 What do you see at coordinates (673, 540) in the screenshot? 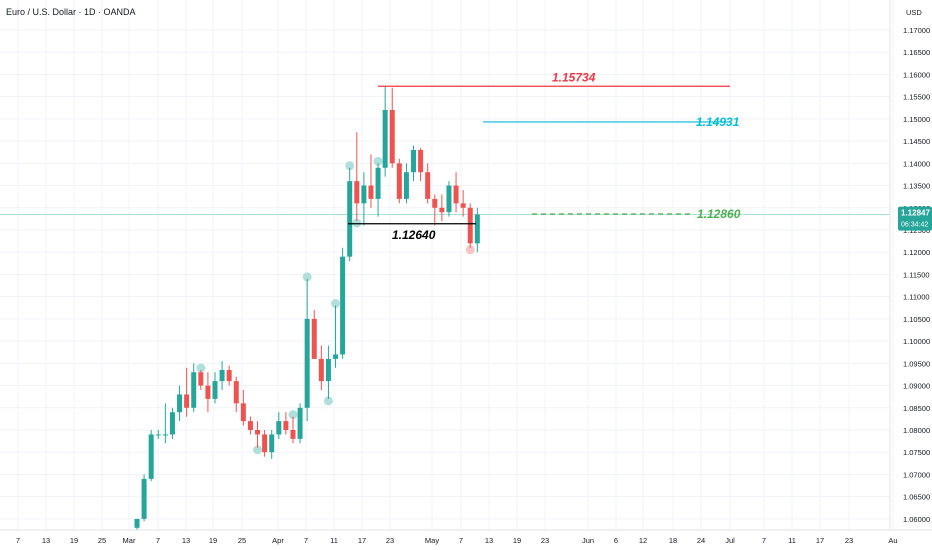
I see `x-tick-label: 18` at bounding box center [673, 540].